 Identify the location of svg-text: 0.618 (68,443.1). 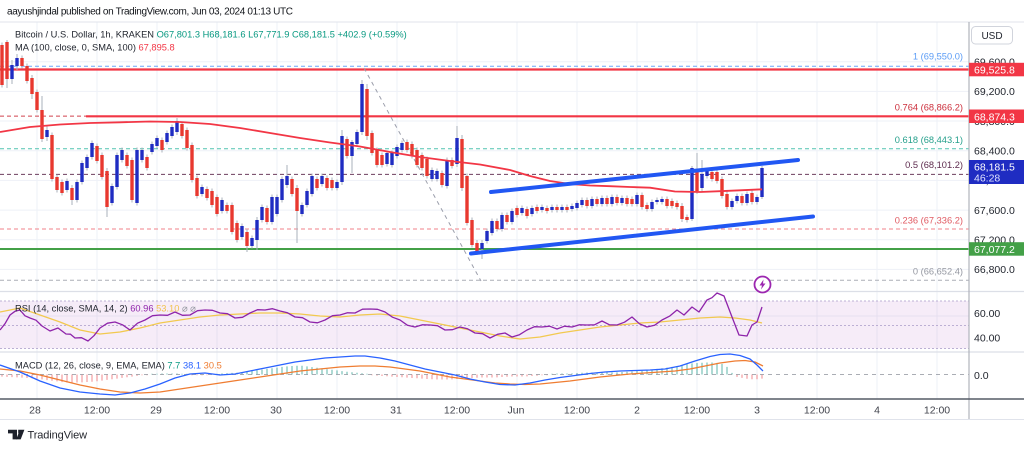
(929, 140).